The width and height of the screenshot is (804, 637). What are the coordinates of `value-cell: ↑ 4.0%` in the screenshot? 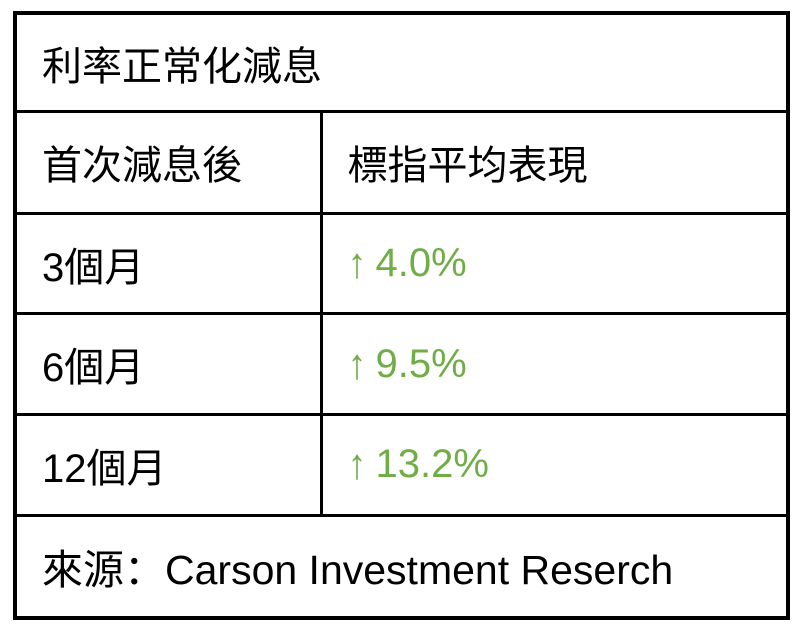 It's located at (554, 263).